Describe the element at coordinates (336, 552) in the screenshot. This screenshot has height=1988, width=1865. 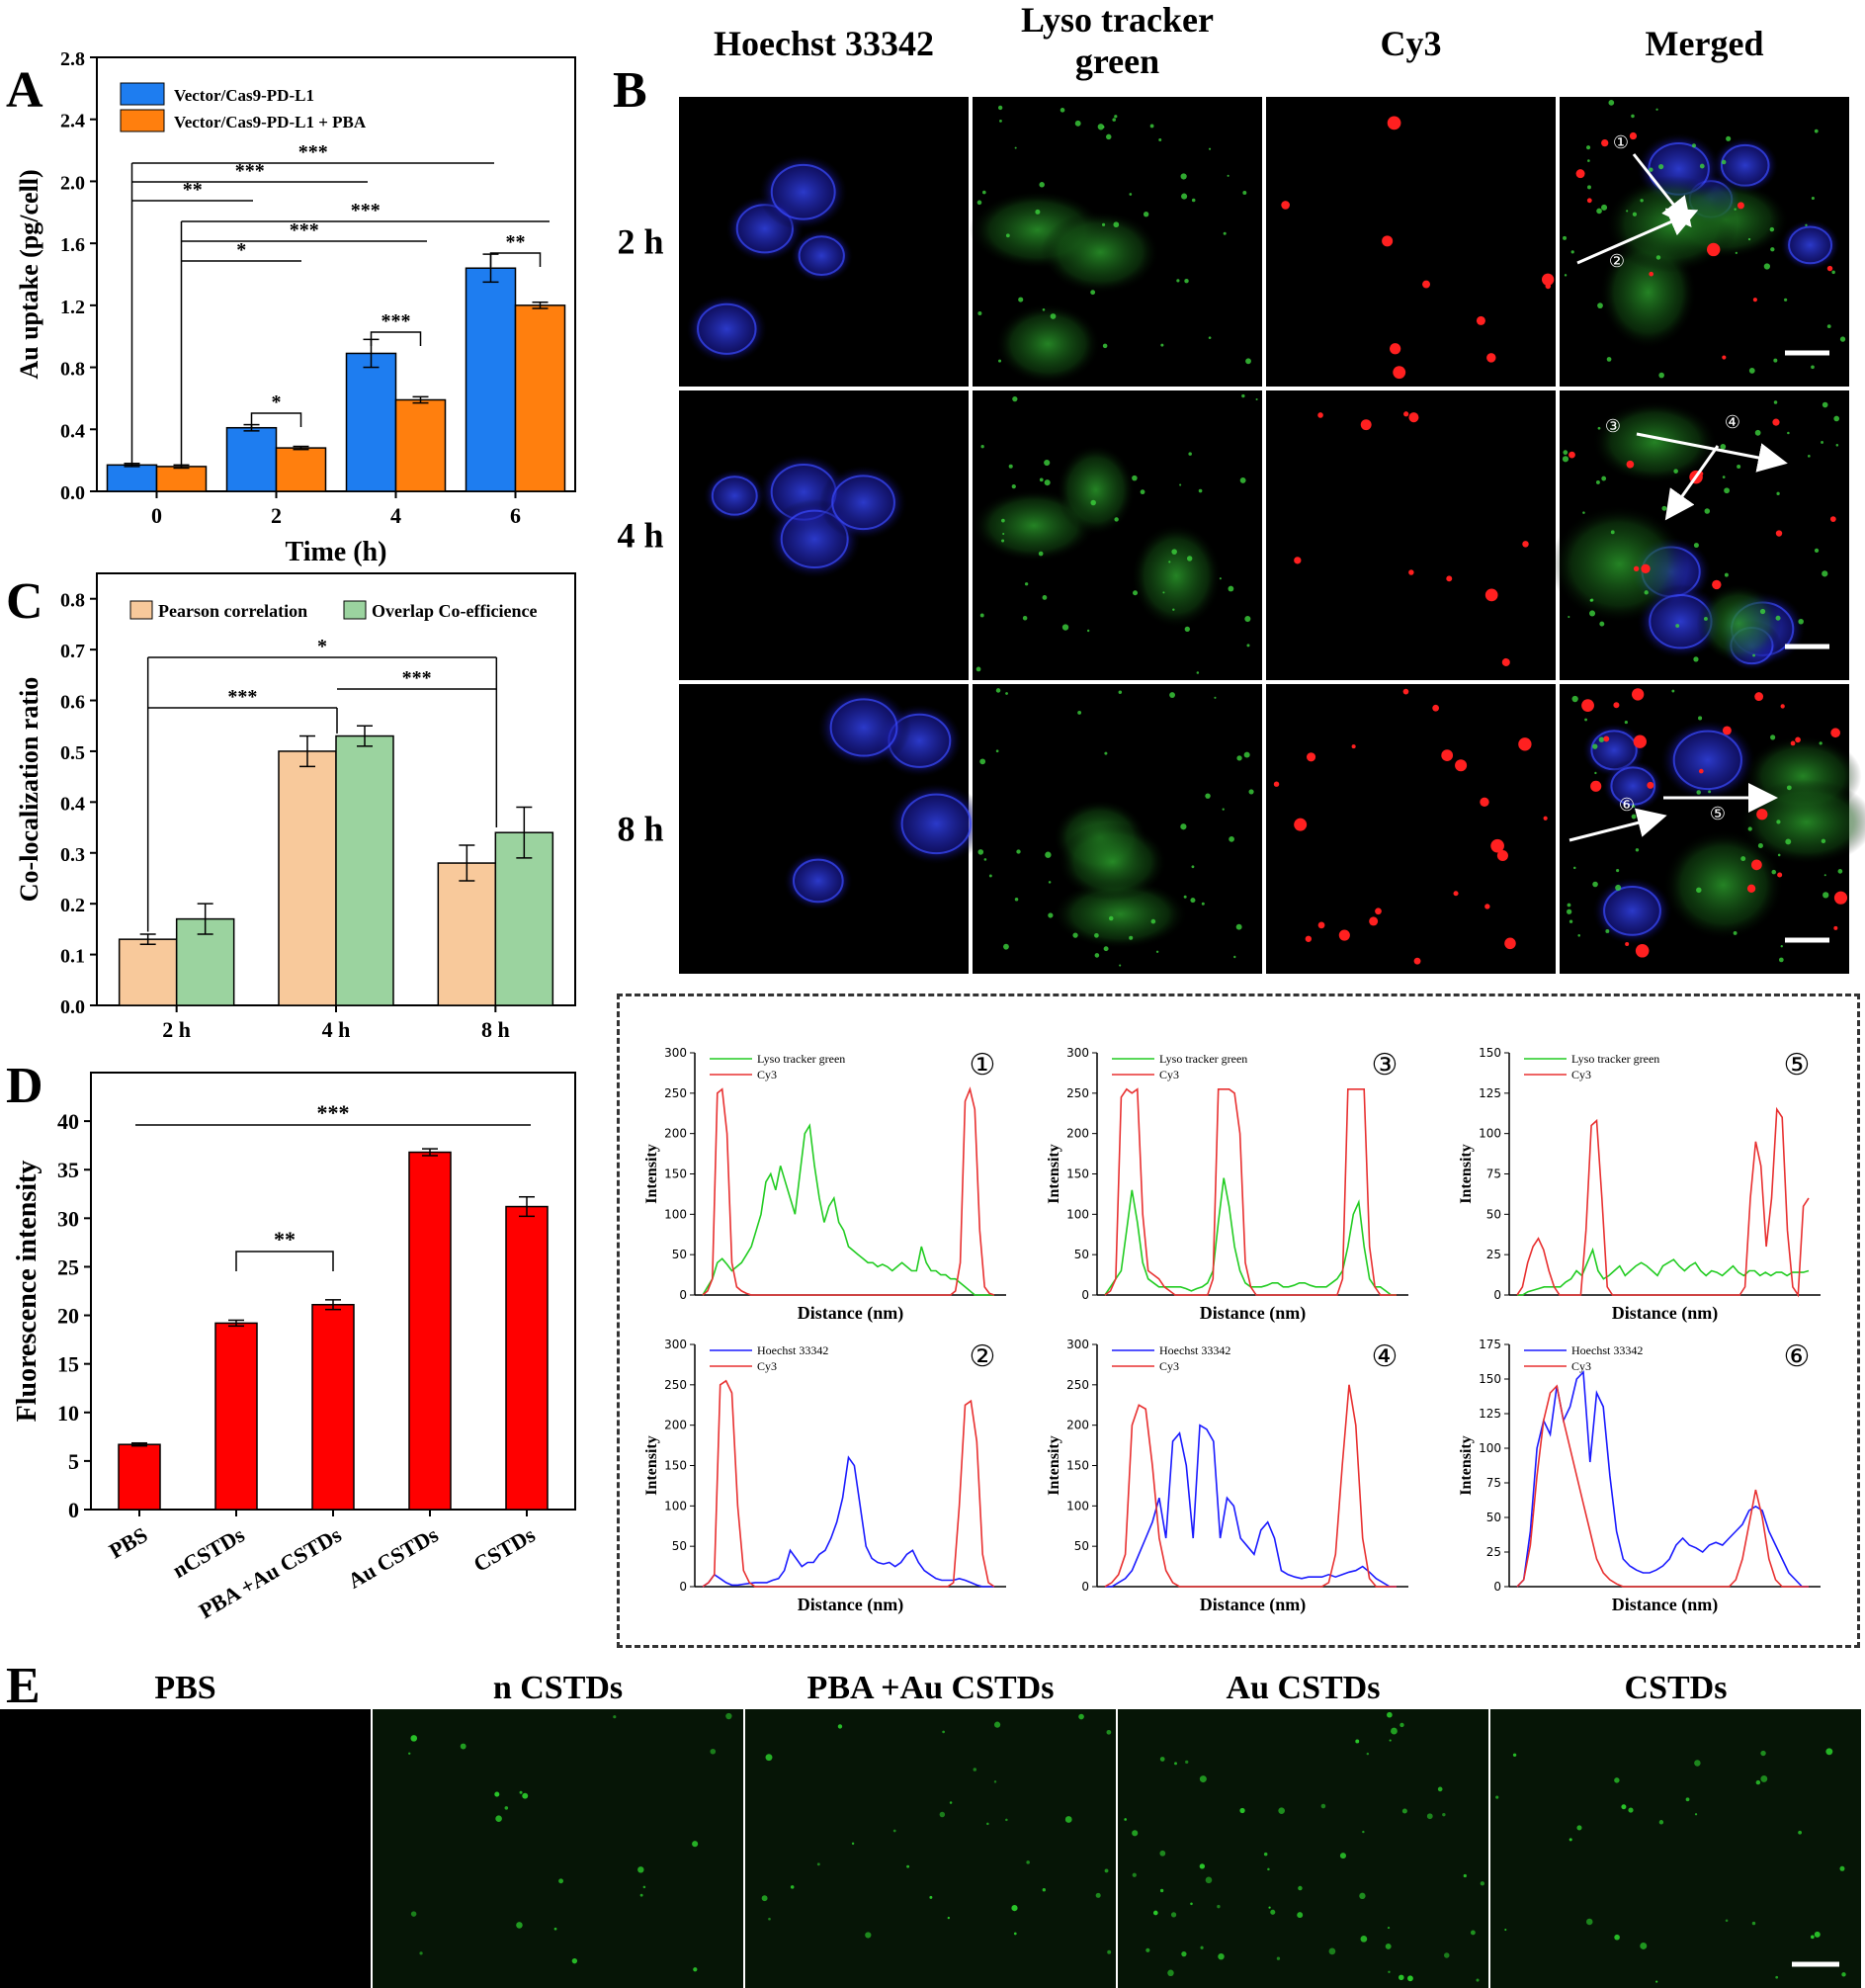
I see `x-axis-label: Time (h)` at that location.